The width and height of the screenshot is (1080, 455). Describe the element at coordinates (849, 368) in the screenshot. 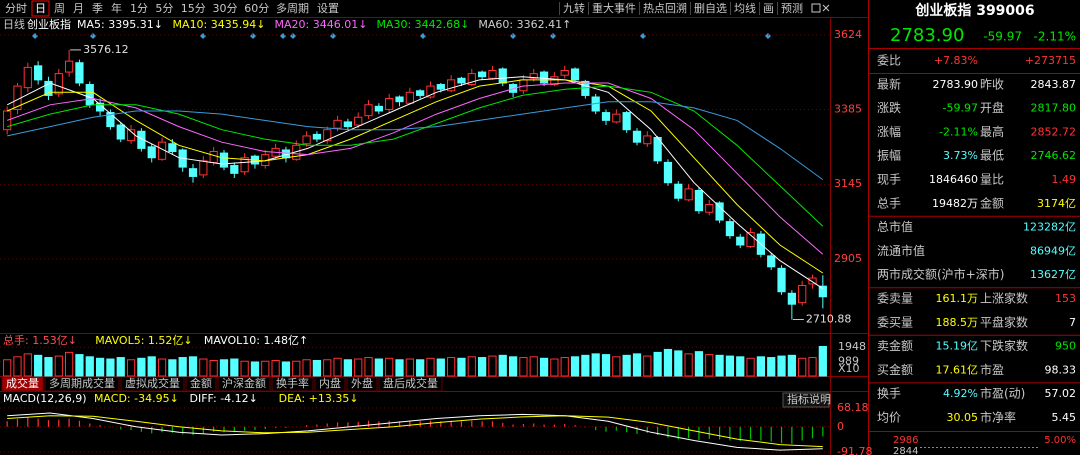

I see `volume-unit: X10` at that location.